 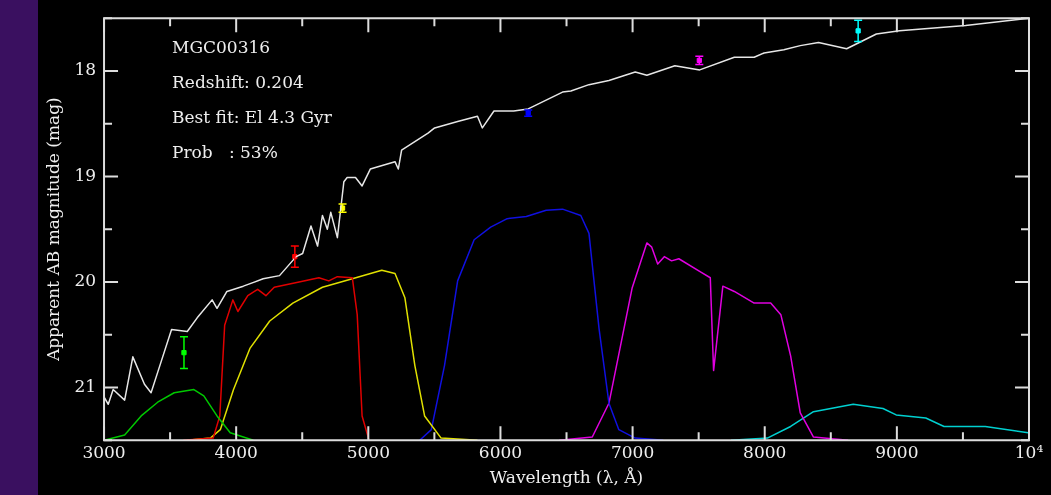 I want to click on x-tick-label: 6000, so click(x=500, y=451).